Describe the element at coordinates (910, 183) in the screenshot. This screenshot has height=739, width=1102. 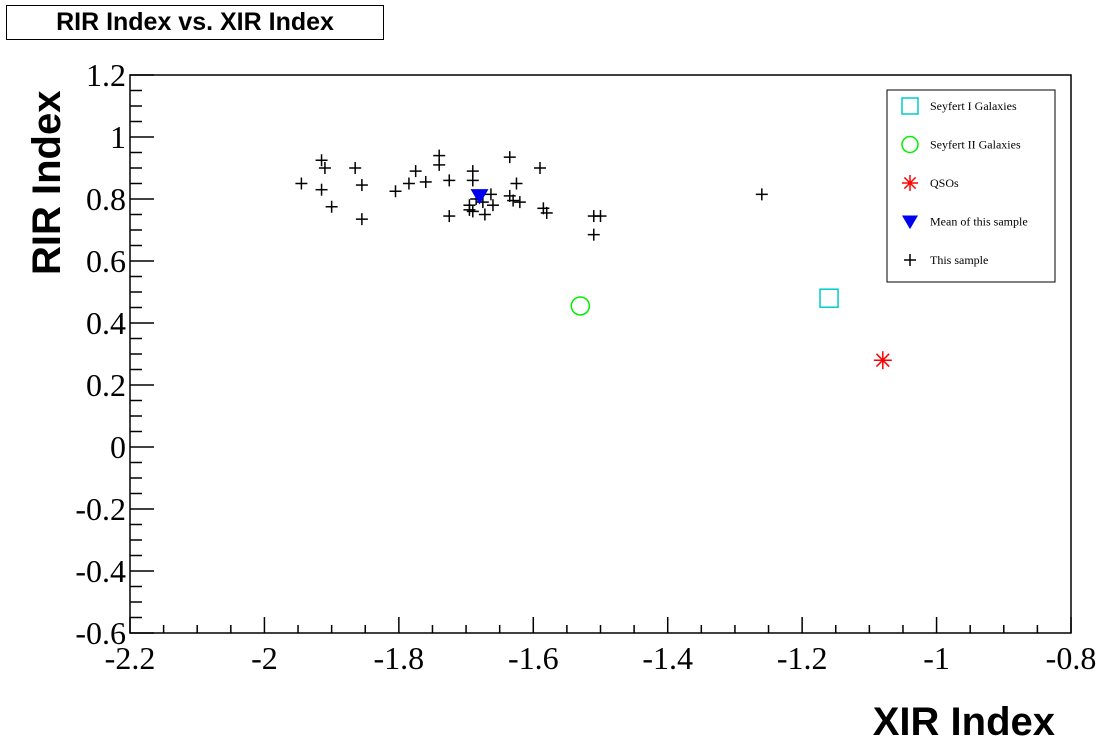
I see `legend-marker-qsos` at that location.